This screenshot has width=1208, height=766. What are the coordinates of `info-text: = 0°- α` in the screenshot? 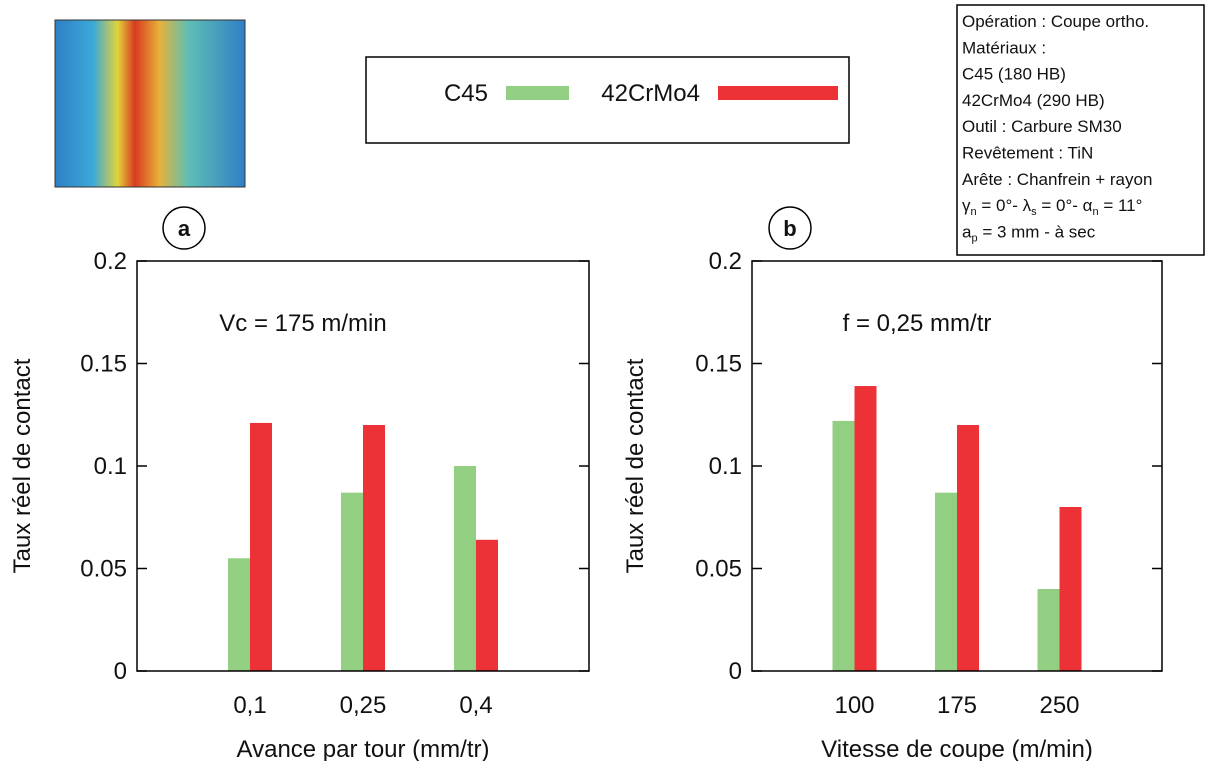 It's located at (1065, 205).